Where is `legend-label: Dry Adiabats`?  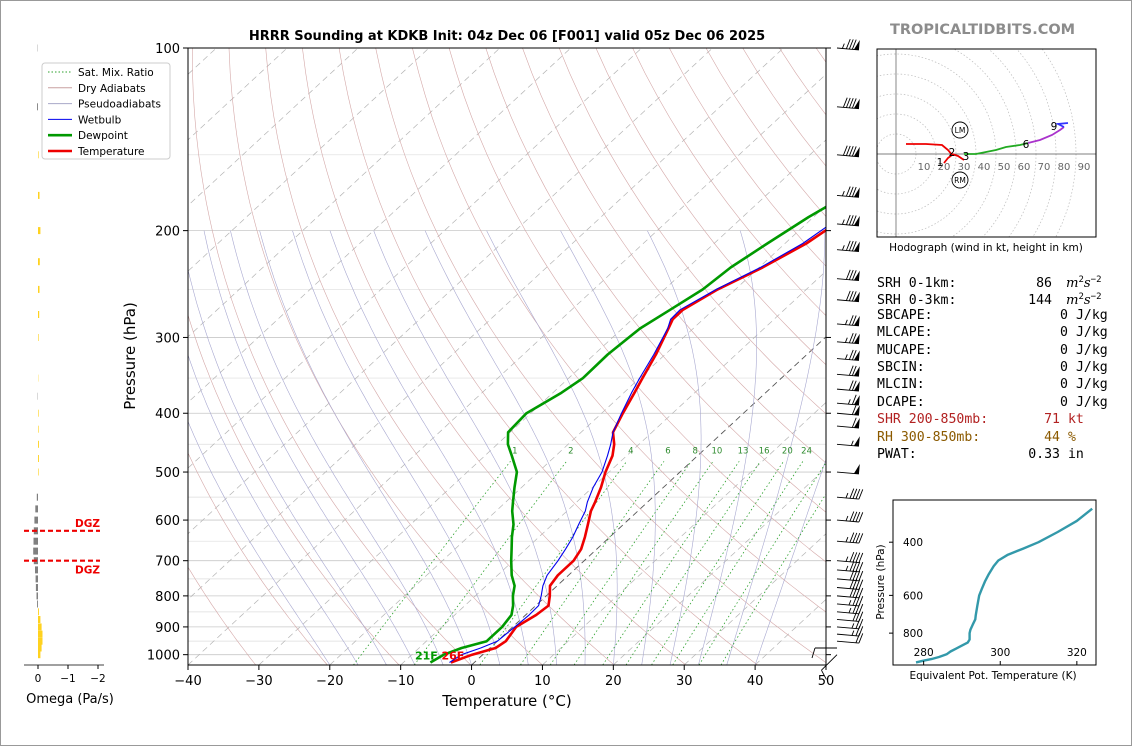 legend-label: Dry Adiabats is located at coordinates (112, 89).